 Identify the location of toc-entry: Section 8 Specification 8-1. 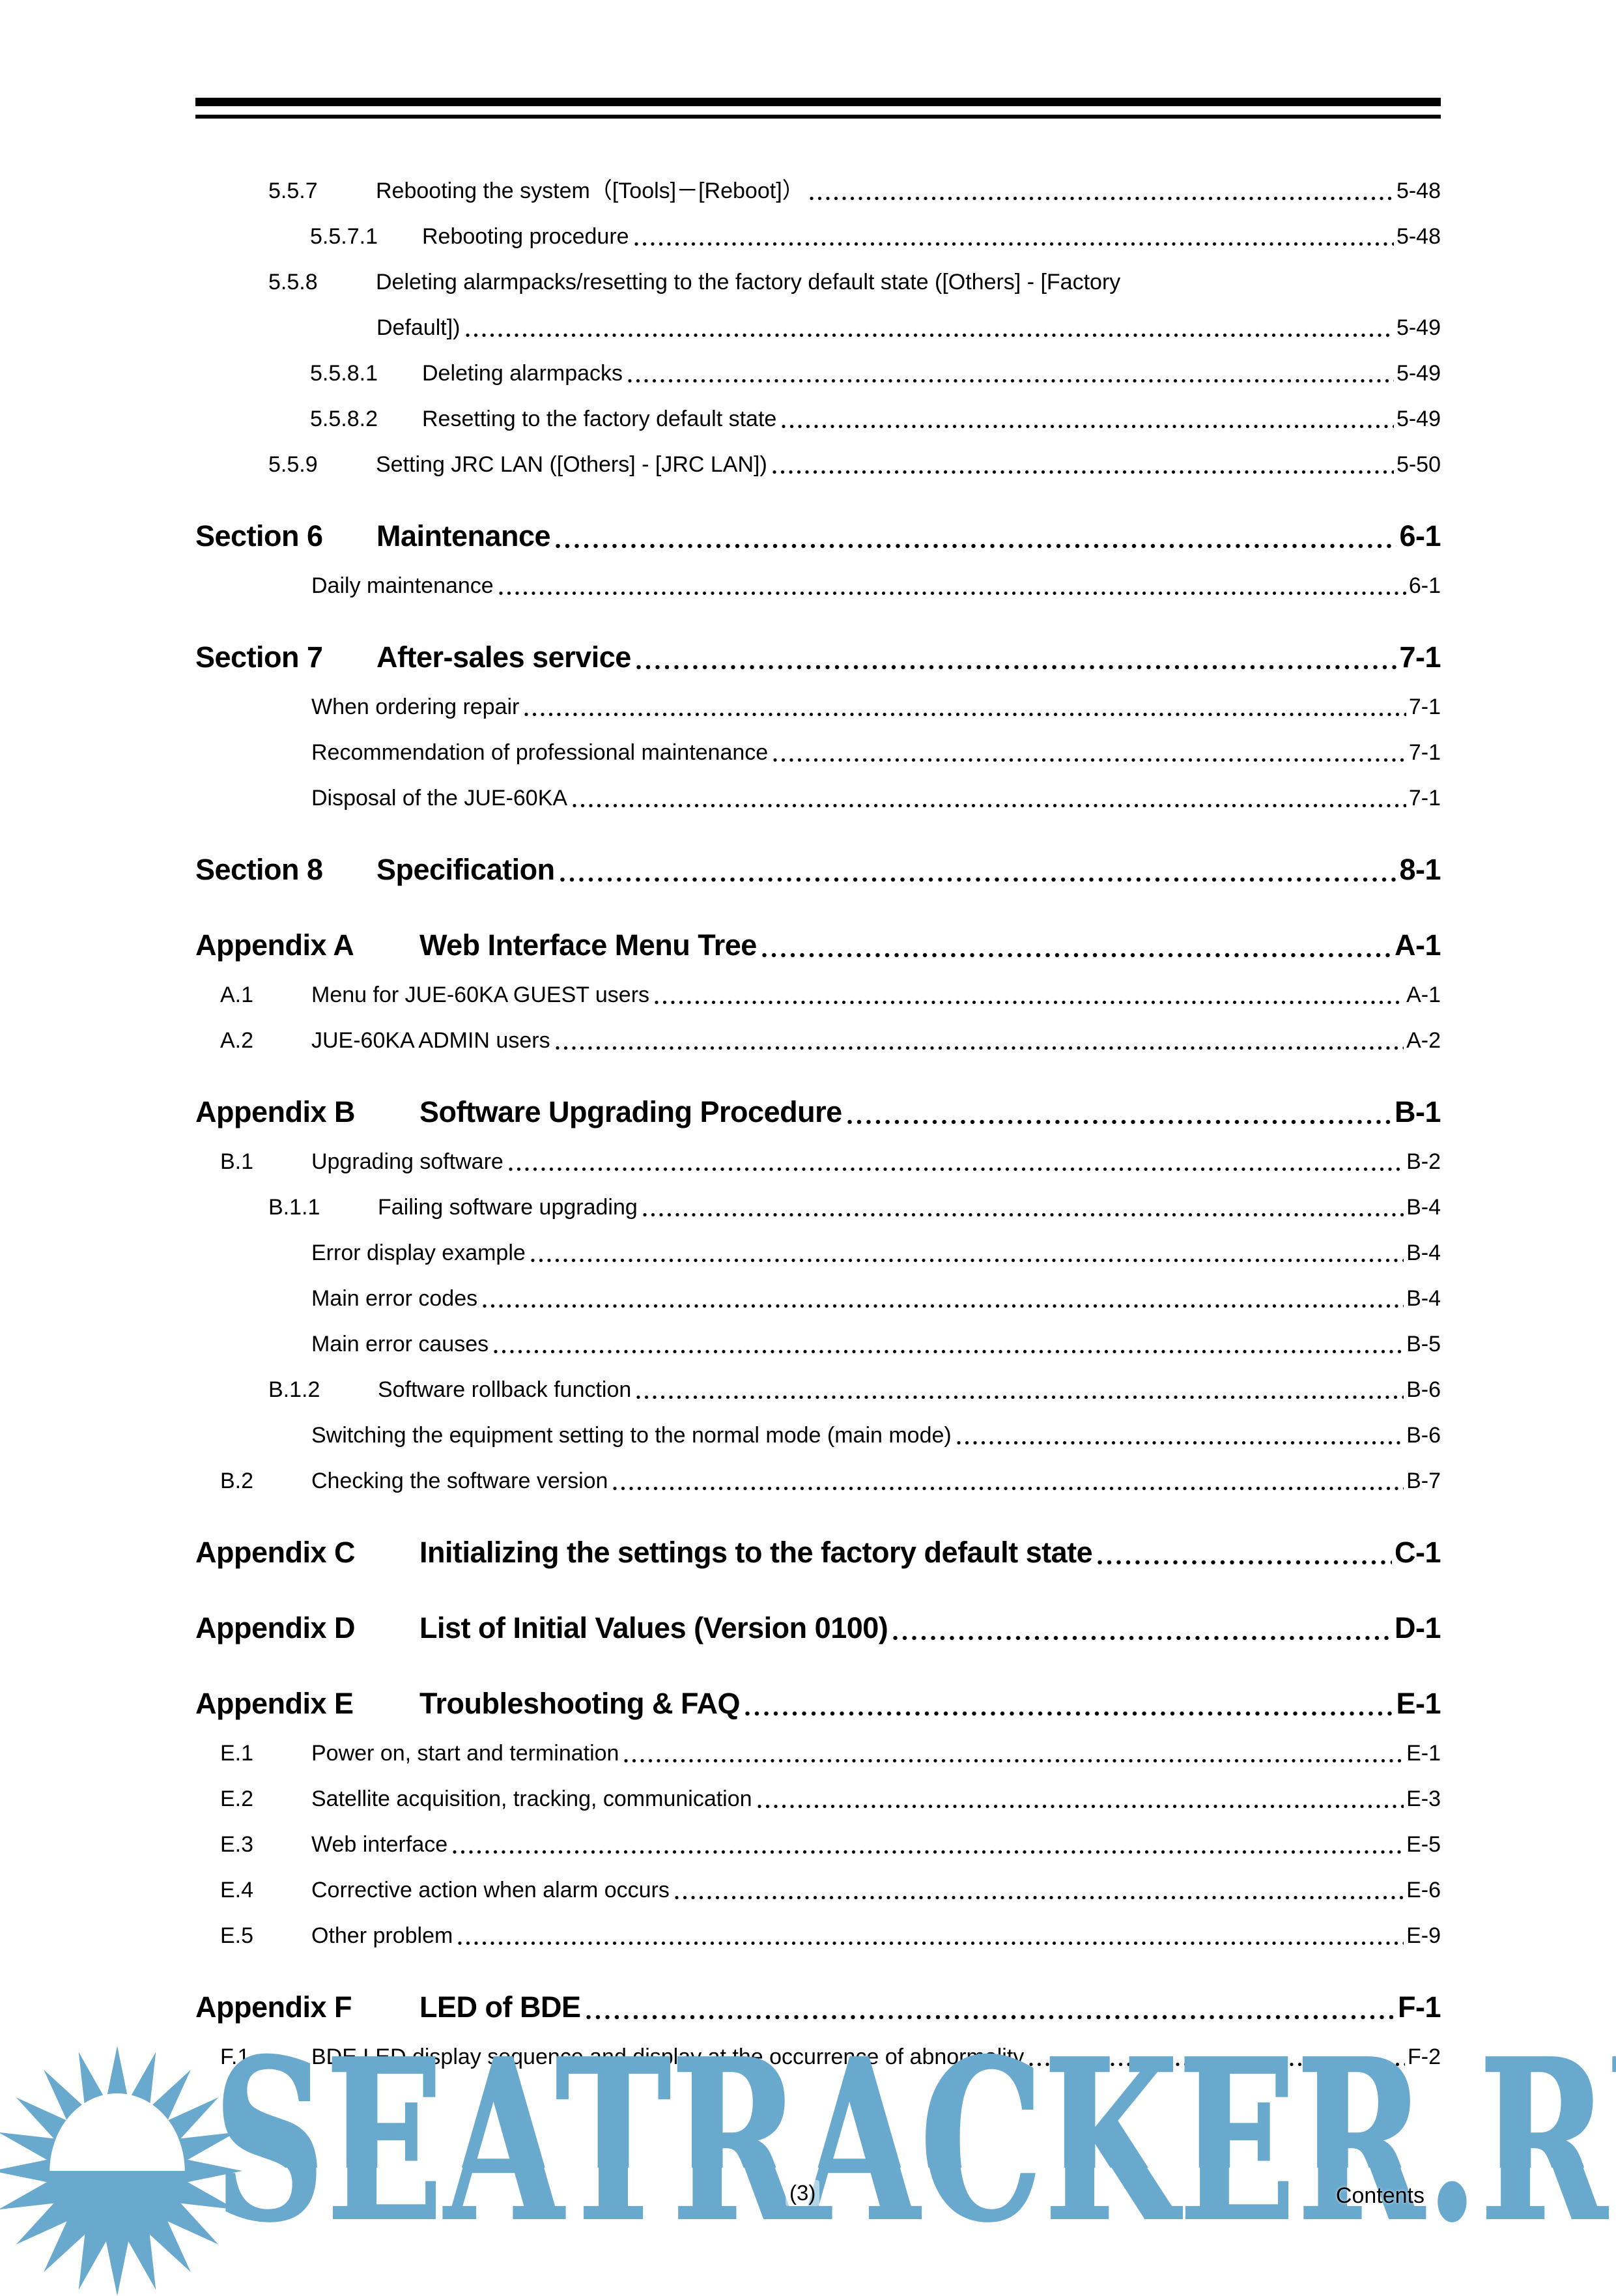
(818, 870).